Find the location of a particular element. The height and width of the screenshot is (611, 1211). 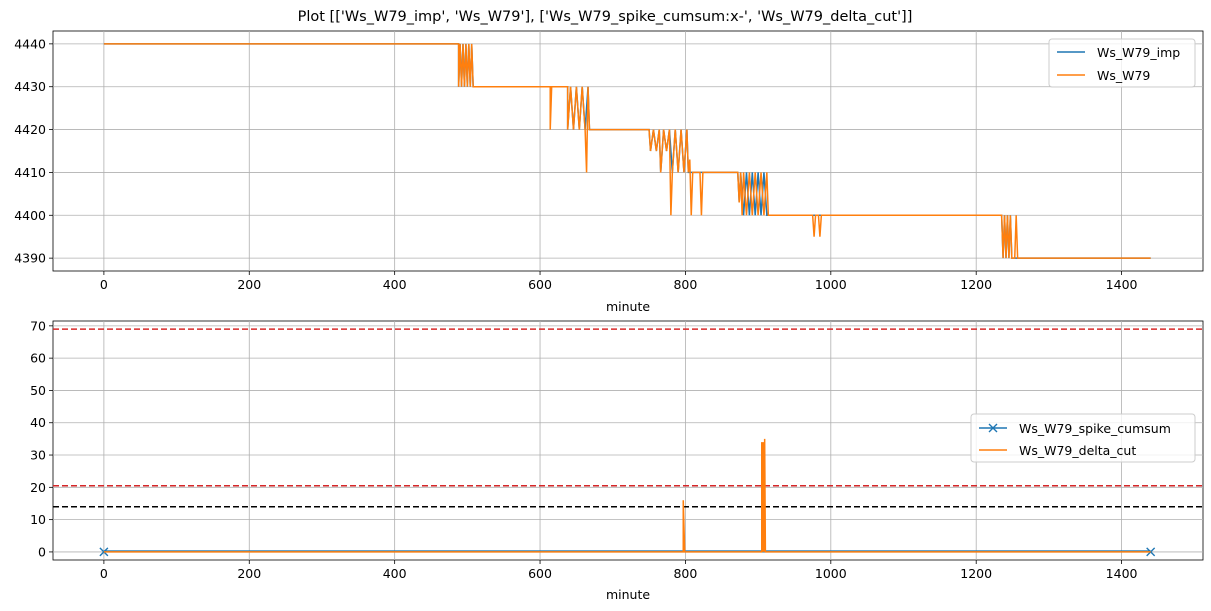

y-tick-label: 4410 is located at coordinates (30, 172).